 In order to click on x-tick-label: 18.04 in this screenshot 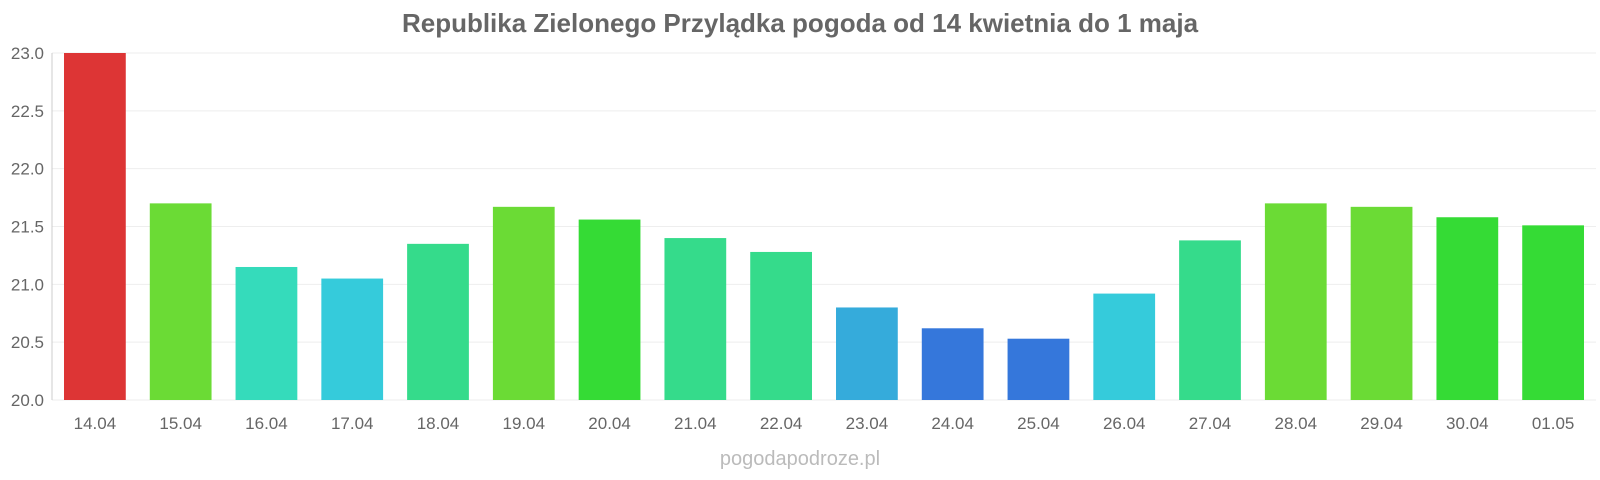, I will do `click(438, 423)`.